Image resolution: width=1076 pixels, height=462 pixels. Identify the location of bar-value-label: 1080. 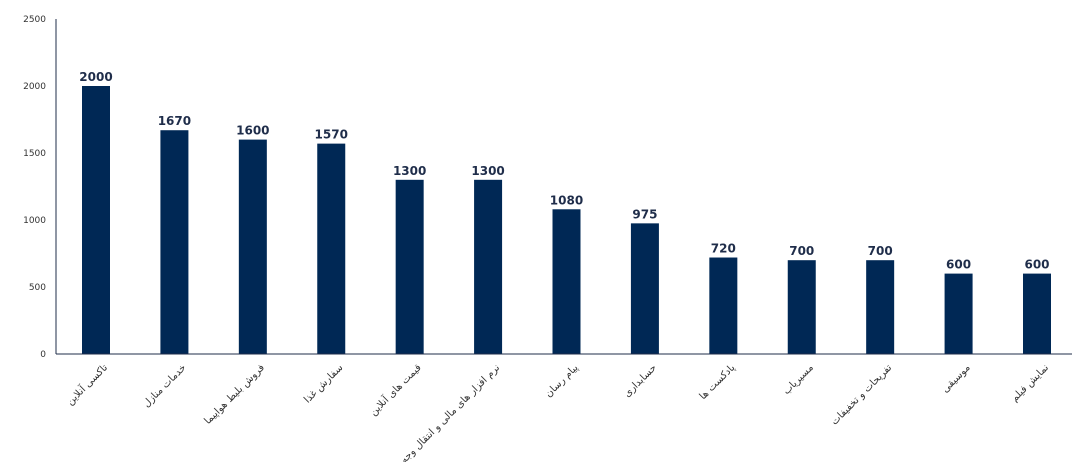
(566, 200).